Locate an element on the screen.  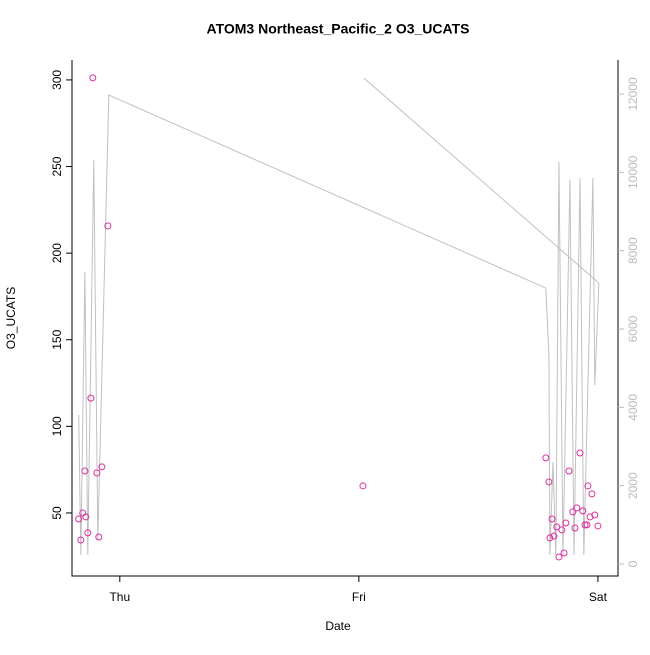
x-axis-label: Date is located at coordinates (338, 626).